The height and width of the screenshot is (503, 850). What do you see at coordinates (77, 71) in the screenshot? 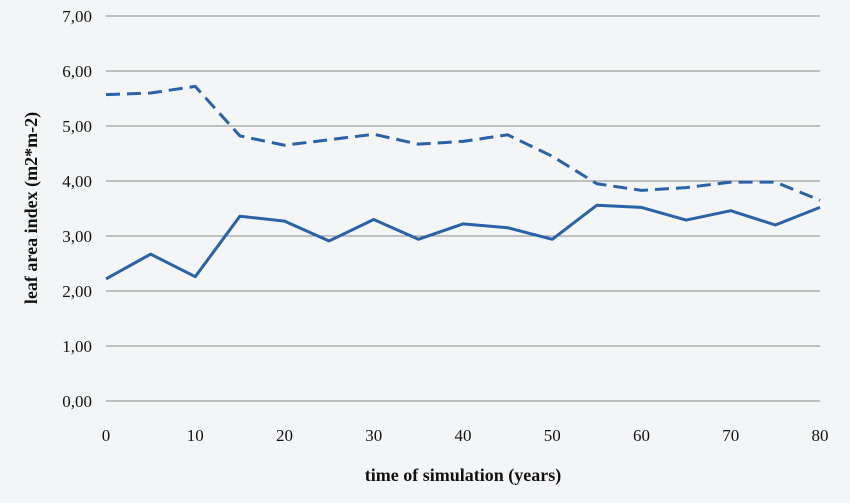
I see `y-tick-label: 6,00` at bounding box center [77, 71].